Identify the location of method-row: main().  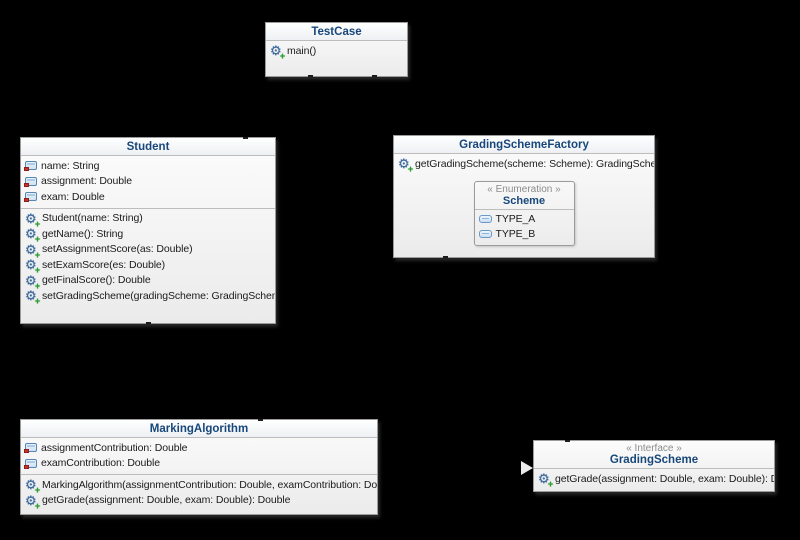
(336, 52).